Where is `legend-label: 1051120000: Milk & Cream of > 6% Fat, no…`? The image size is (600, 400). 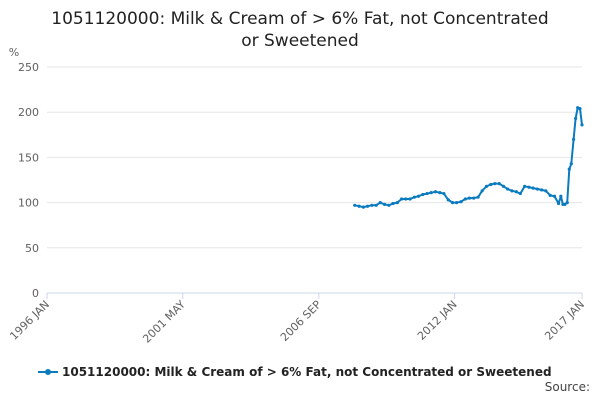
legend-label: 1051120000: Milk & Cream of > 6% Fat, no… is located at coordinates (307, 372).